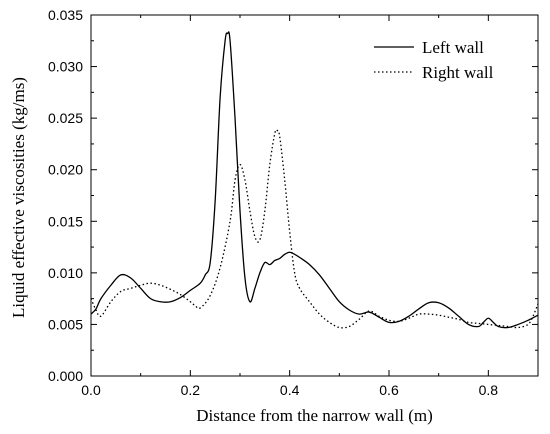  What do you see at coordinates (65, 376) in the screenshot?
I see `y-tick-label: 0.000` at bounding box center [65, 376].